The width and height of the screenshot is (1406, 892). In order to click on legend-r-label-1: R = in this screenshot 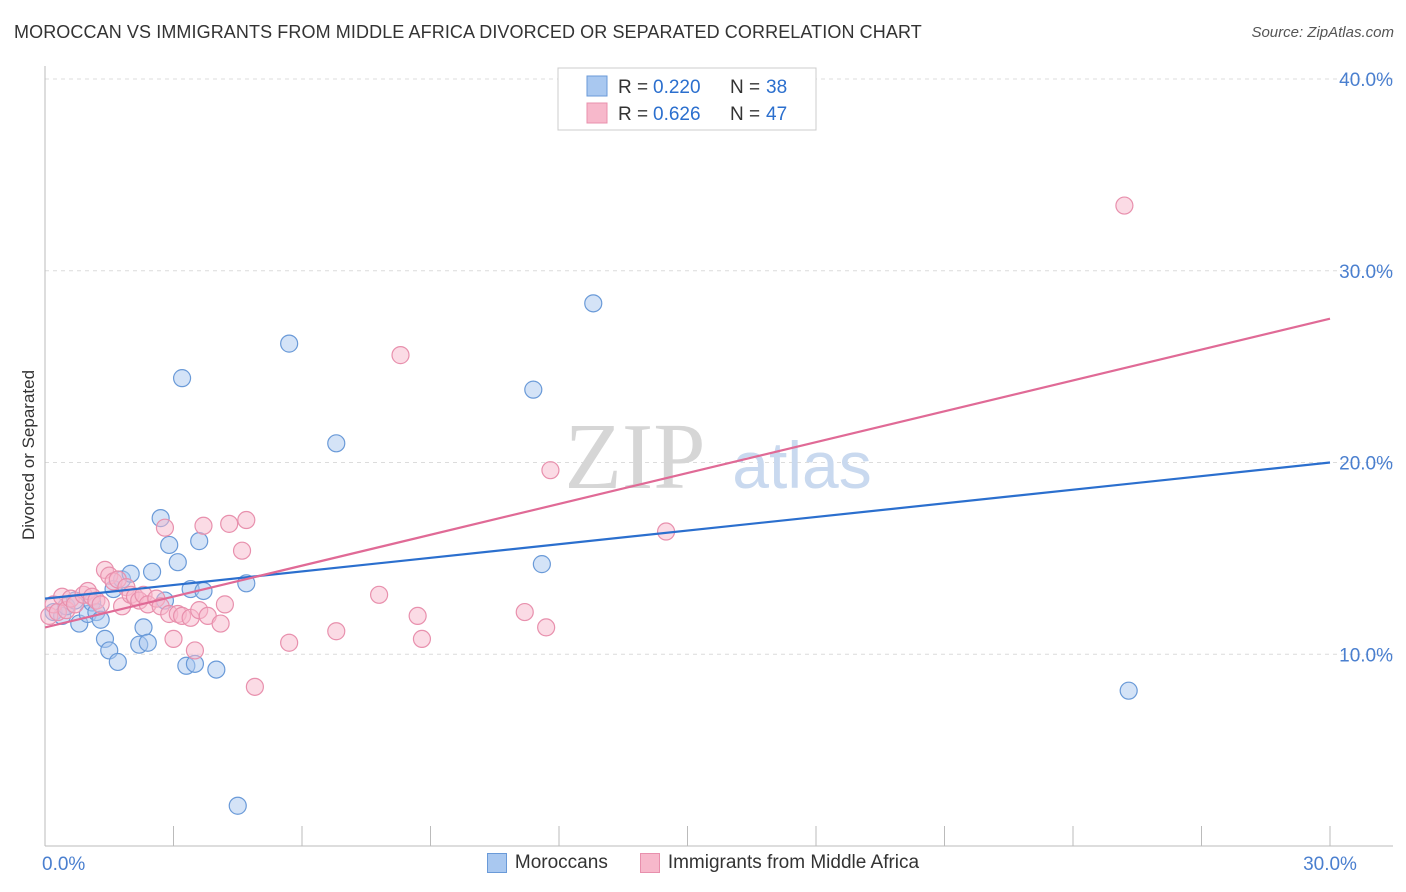, I will do `click(633, 87)`.